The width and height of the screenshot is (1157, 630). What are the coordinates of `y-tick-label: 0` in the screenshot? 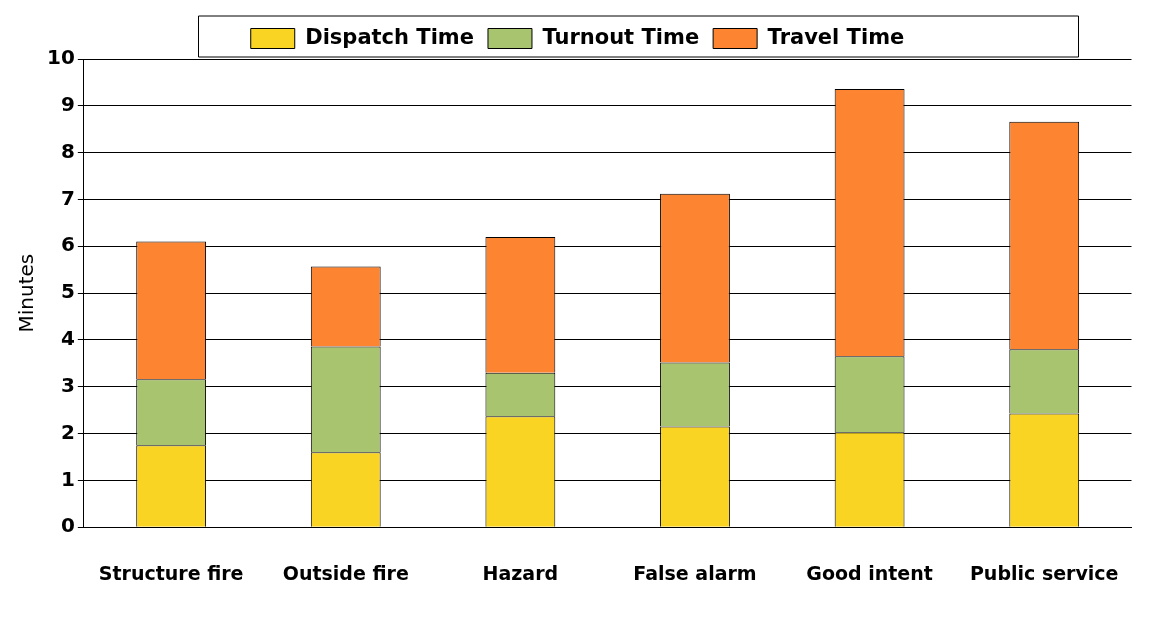 It's located at (67, 525).